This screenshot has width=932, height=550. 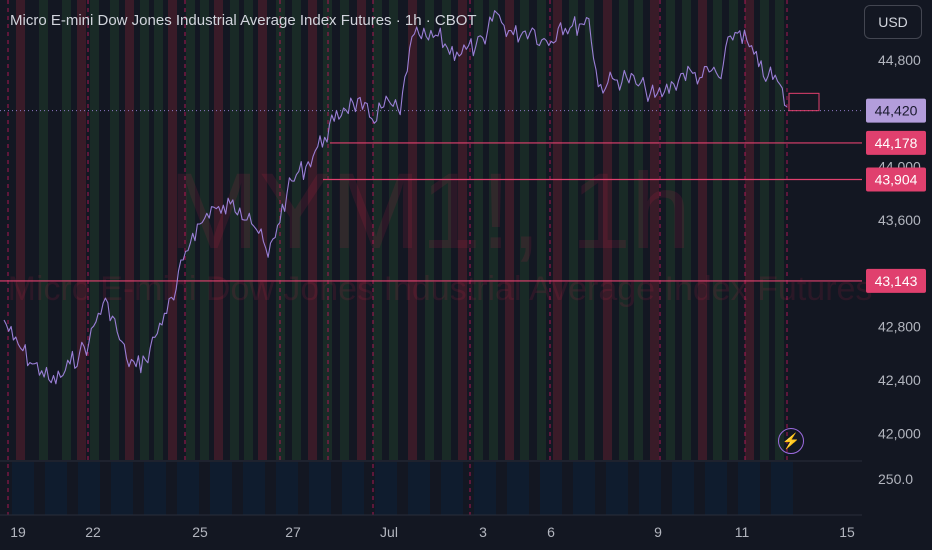 What do you see at coordinates (847, 532) in the screenshot?
I see `x-tick-label: 15` at bounding box center [847, 532].